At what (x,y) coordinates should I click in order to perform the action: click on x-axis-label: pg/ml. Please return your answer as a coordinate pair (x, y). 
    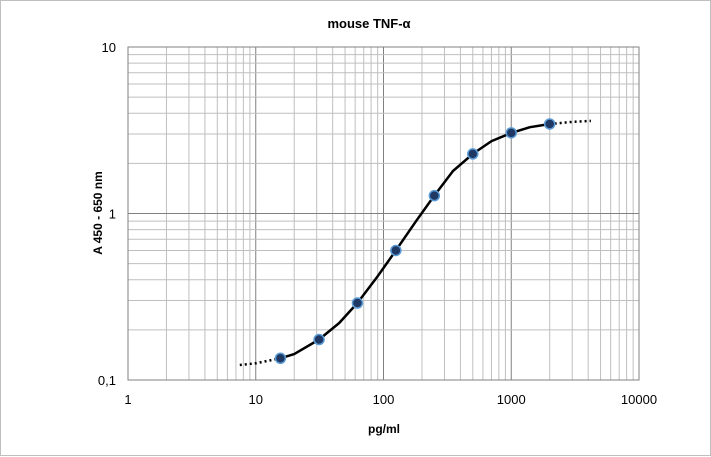
    Looking at the image, I should click on (384, 429).